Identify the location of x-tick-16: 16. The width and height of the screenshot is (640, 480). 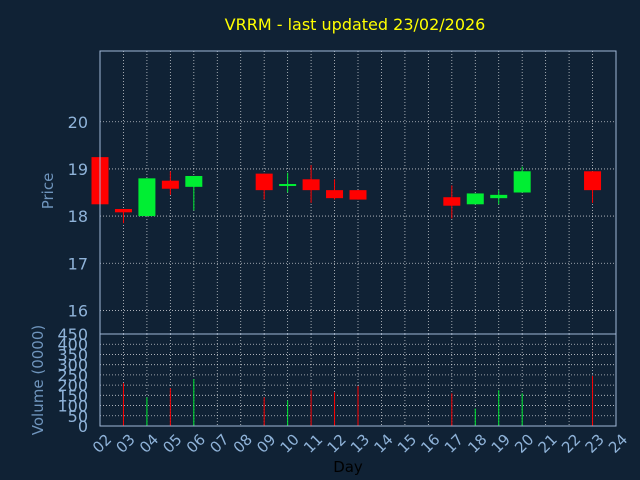
(430, 444).